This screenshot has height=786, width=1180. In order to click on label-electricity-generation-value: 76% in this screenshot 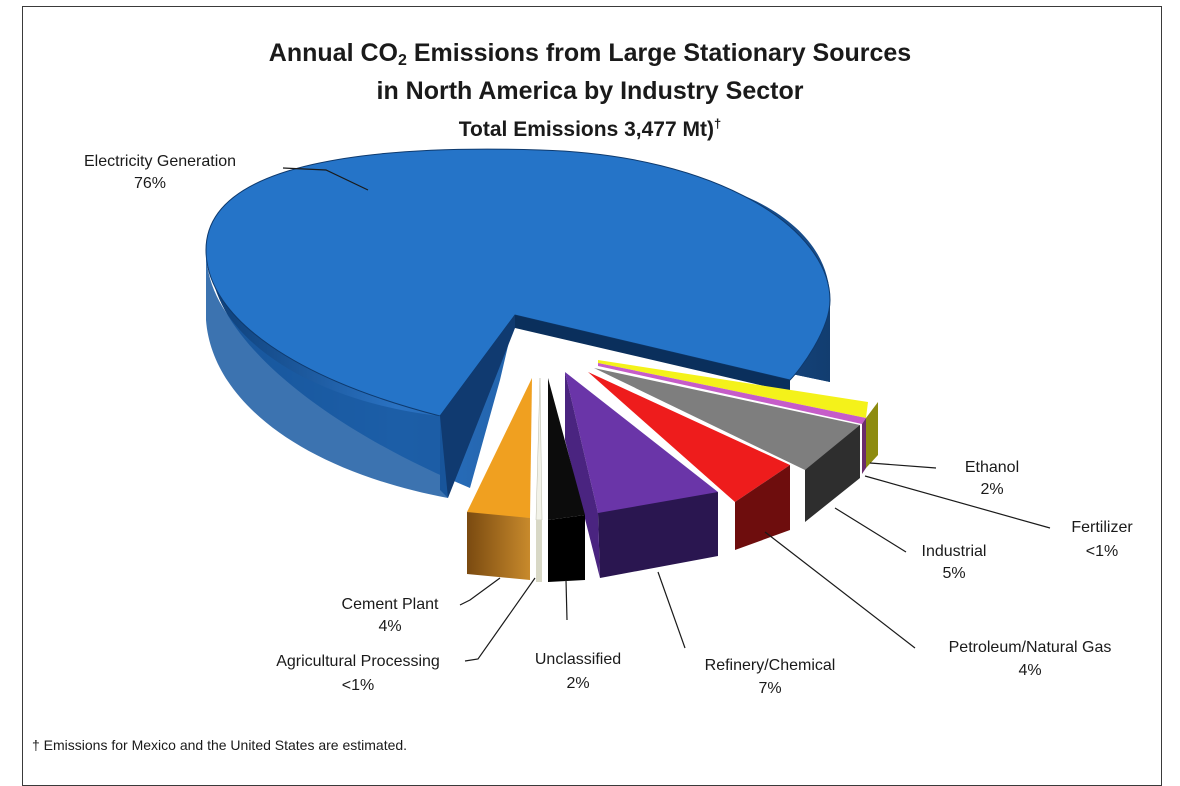, I will do `click(150, 183)`.